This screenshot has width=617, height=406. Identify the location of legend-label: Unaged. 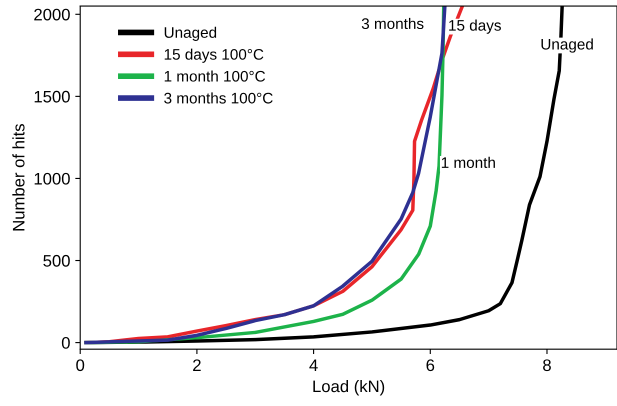
(190, 33).